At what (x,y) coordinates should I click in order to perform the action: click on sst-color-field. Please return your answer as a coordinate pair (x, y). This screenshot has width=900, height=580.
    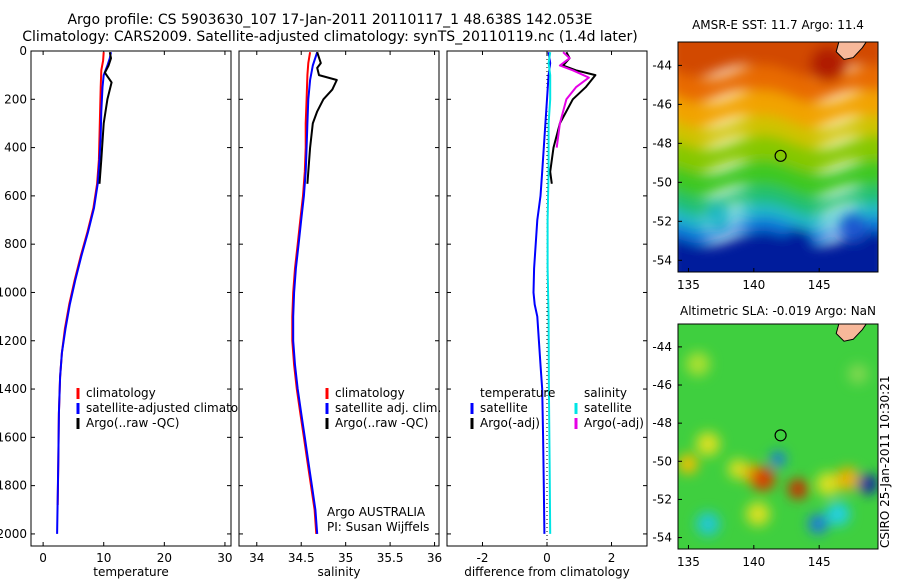
    Looking at the image, I should click on (778, 157).